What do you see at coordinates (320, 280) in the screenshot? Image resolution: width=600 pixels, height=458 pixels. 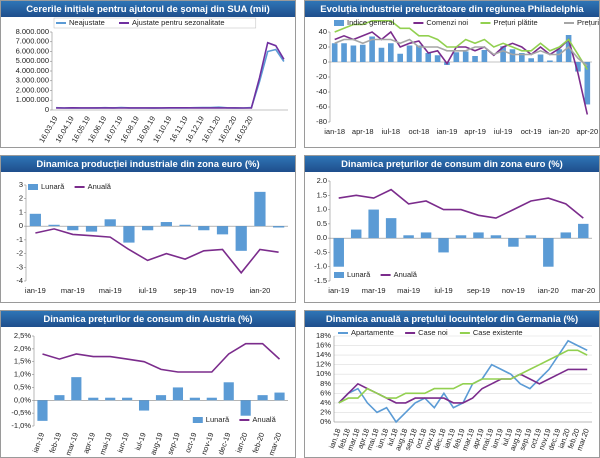 I see `y-tick-label: -1.5` at bounding box center [320, 280].